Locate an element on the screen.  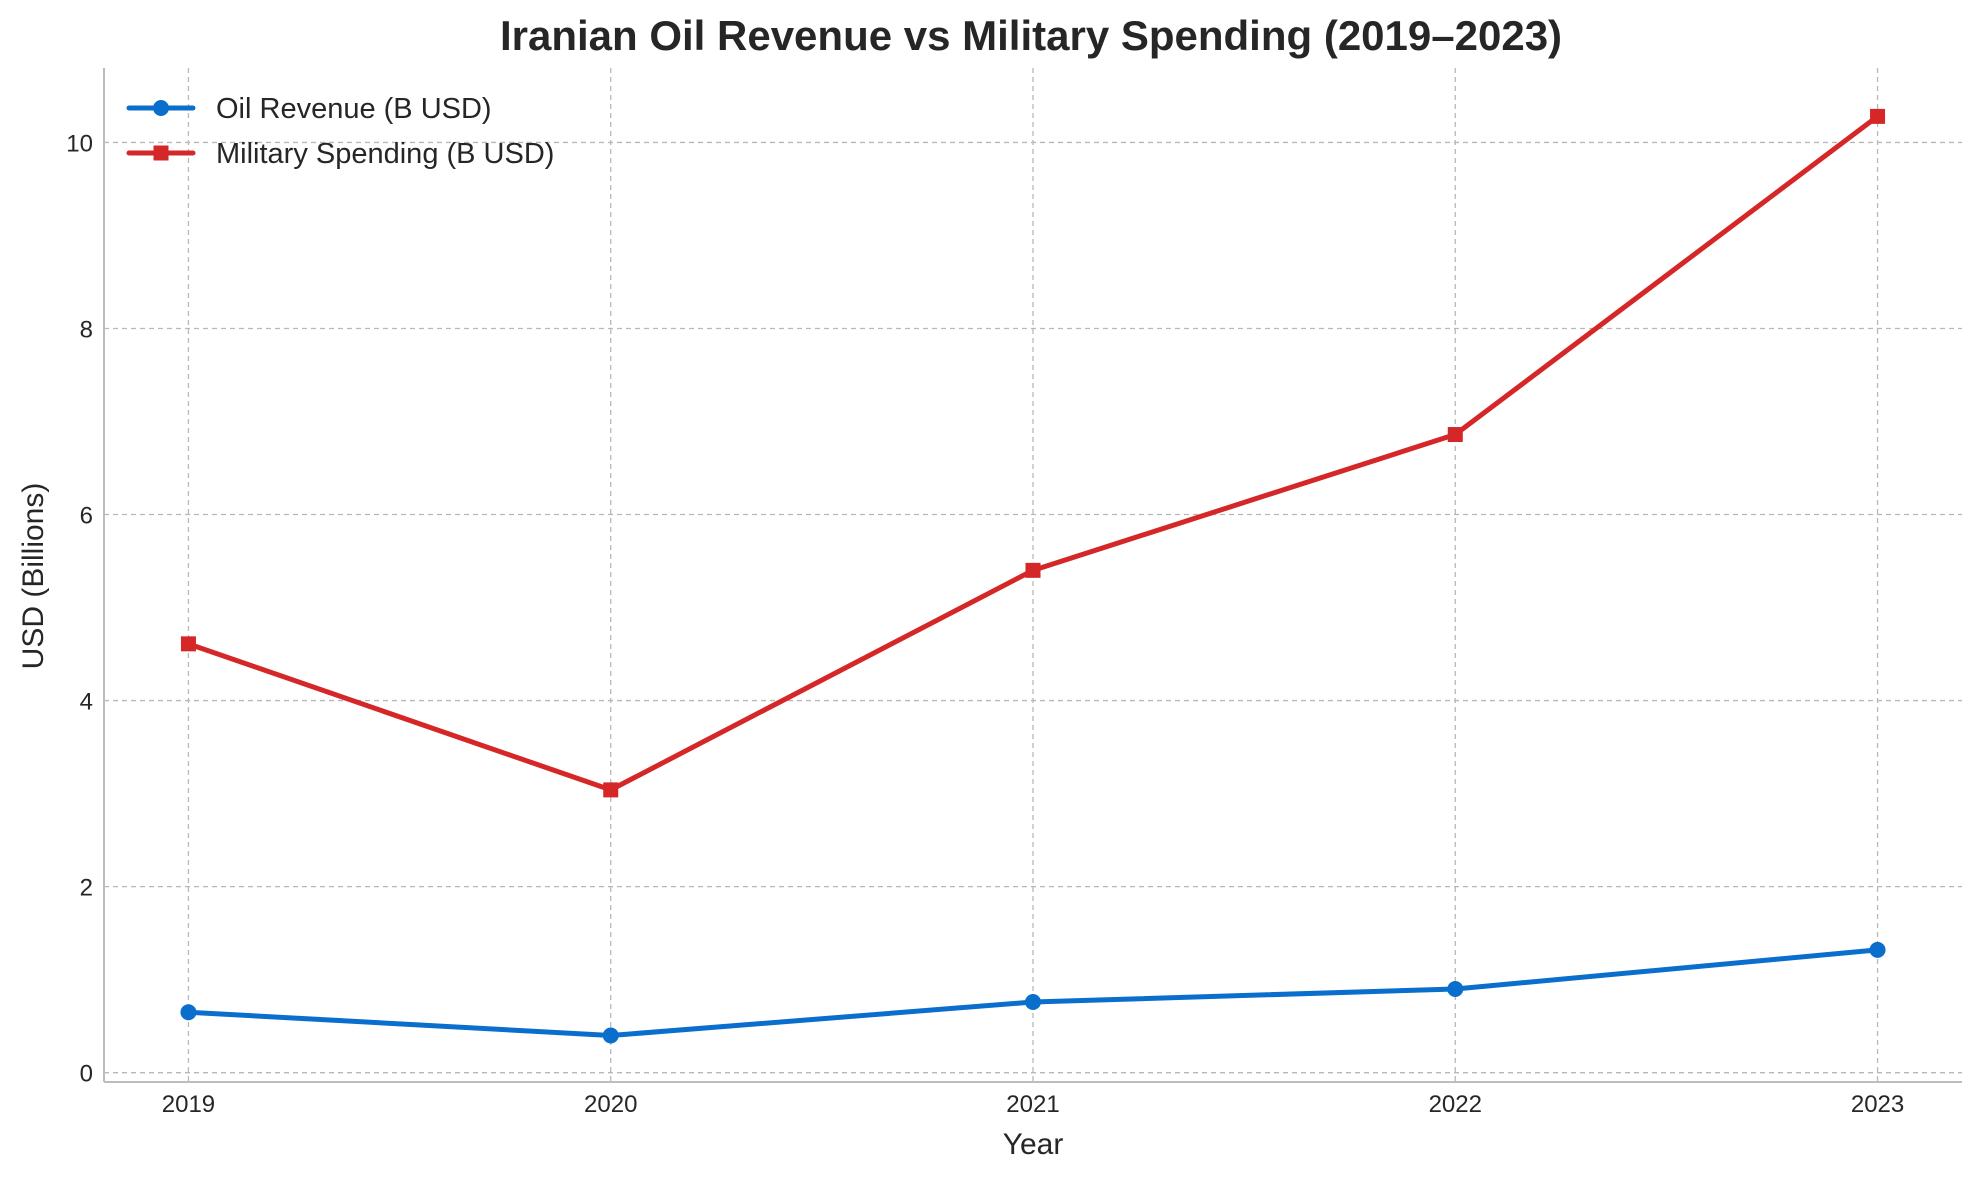
y-tick-label: 8 is located at coordinates (86, 329).